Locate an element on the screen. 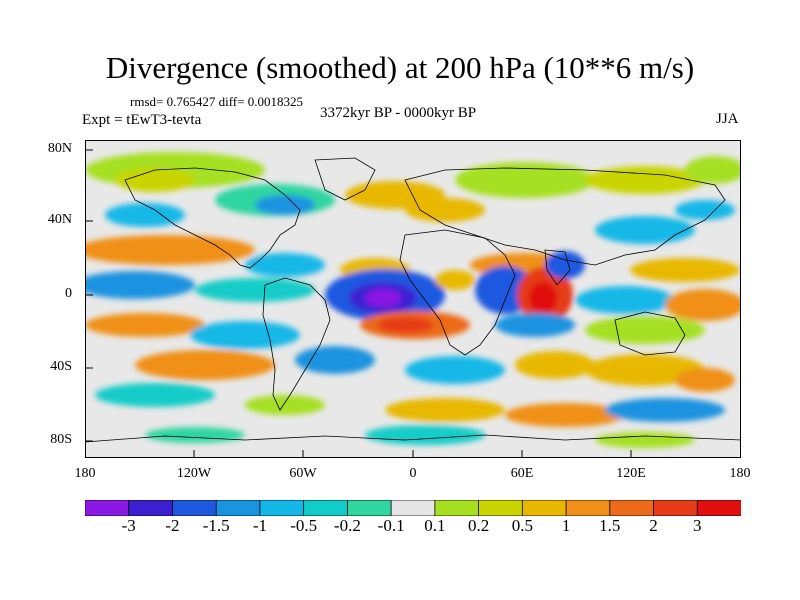  colorbar-label: 2 is located at coordinates (653, 525).